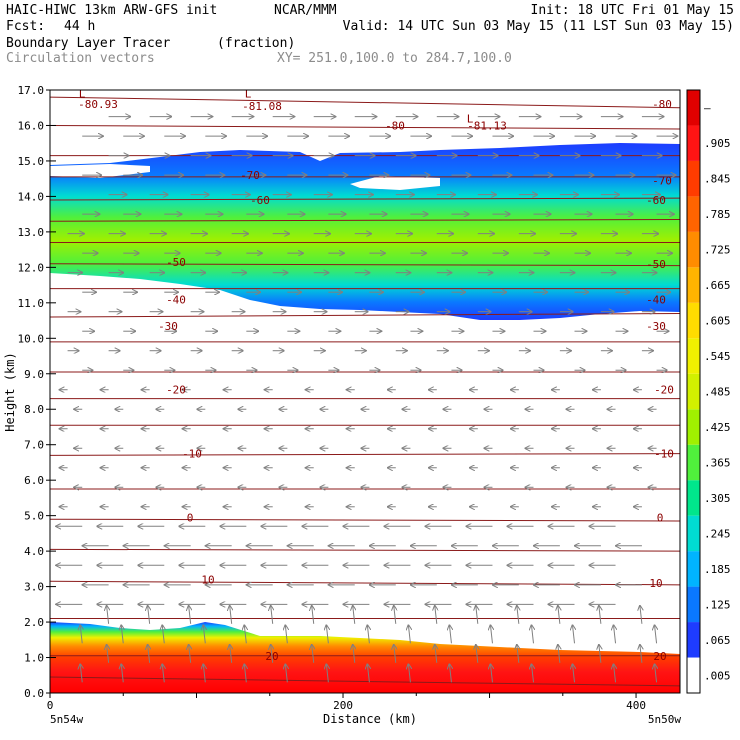 This screenshot has height=740, width=740. I want to click on colorbar-label: .905, so click(717, 143).